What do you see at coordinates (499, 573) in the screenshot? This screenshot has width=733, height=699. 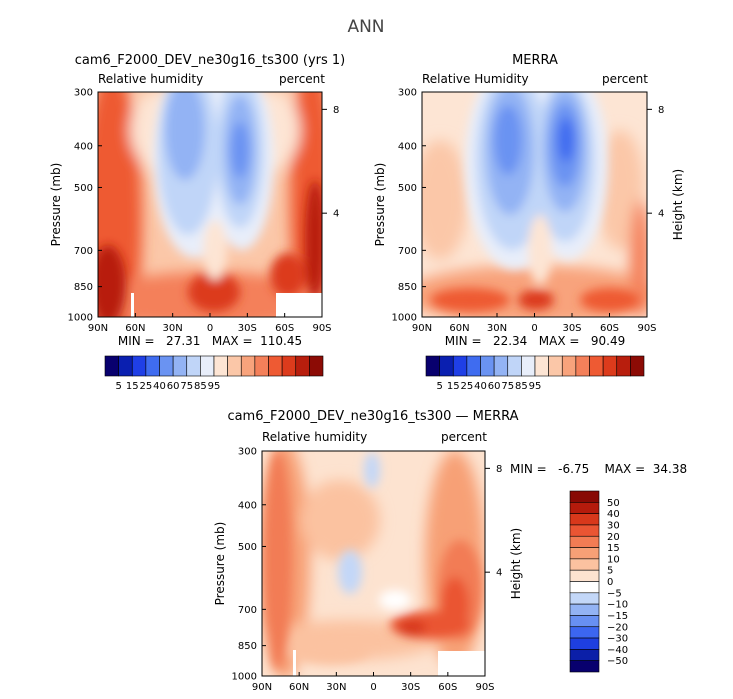 I see `panel-diff-htick-label: 4` at bounding box center [499, 573].